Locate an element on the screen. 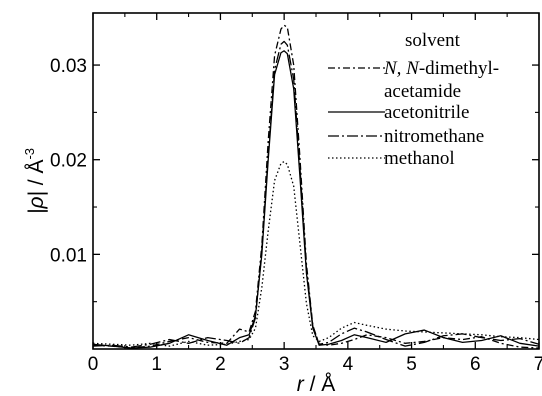 The image size is (542, 396). x-tick-label-5: 5 is located at coordinates (411, 364).